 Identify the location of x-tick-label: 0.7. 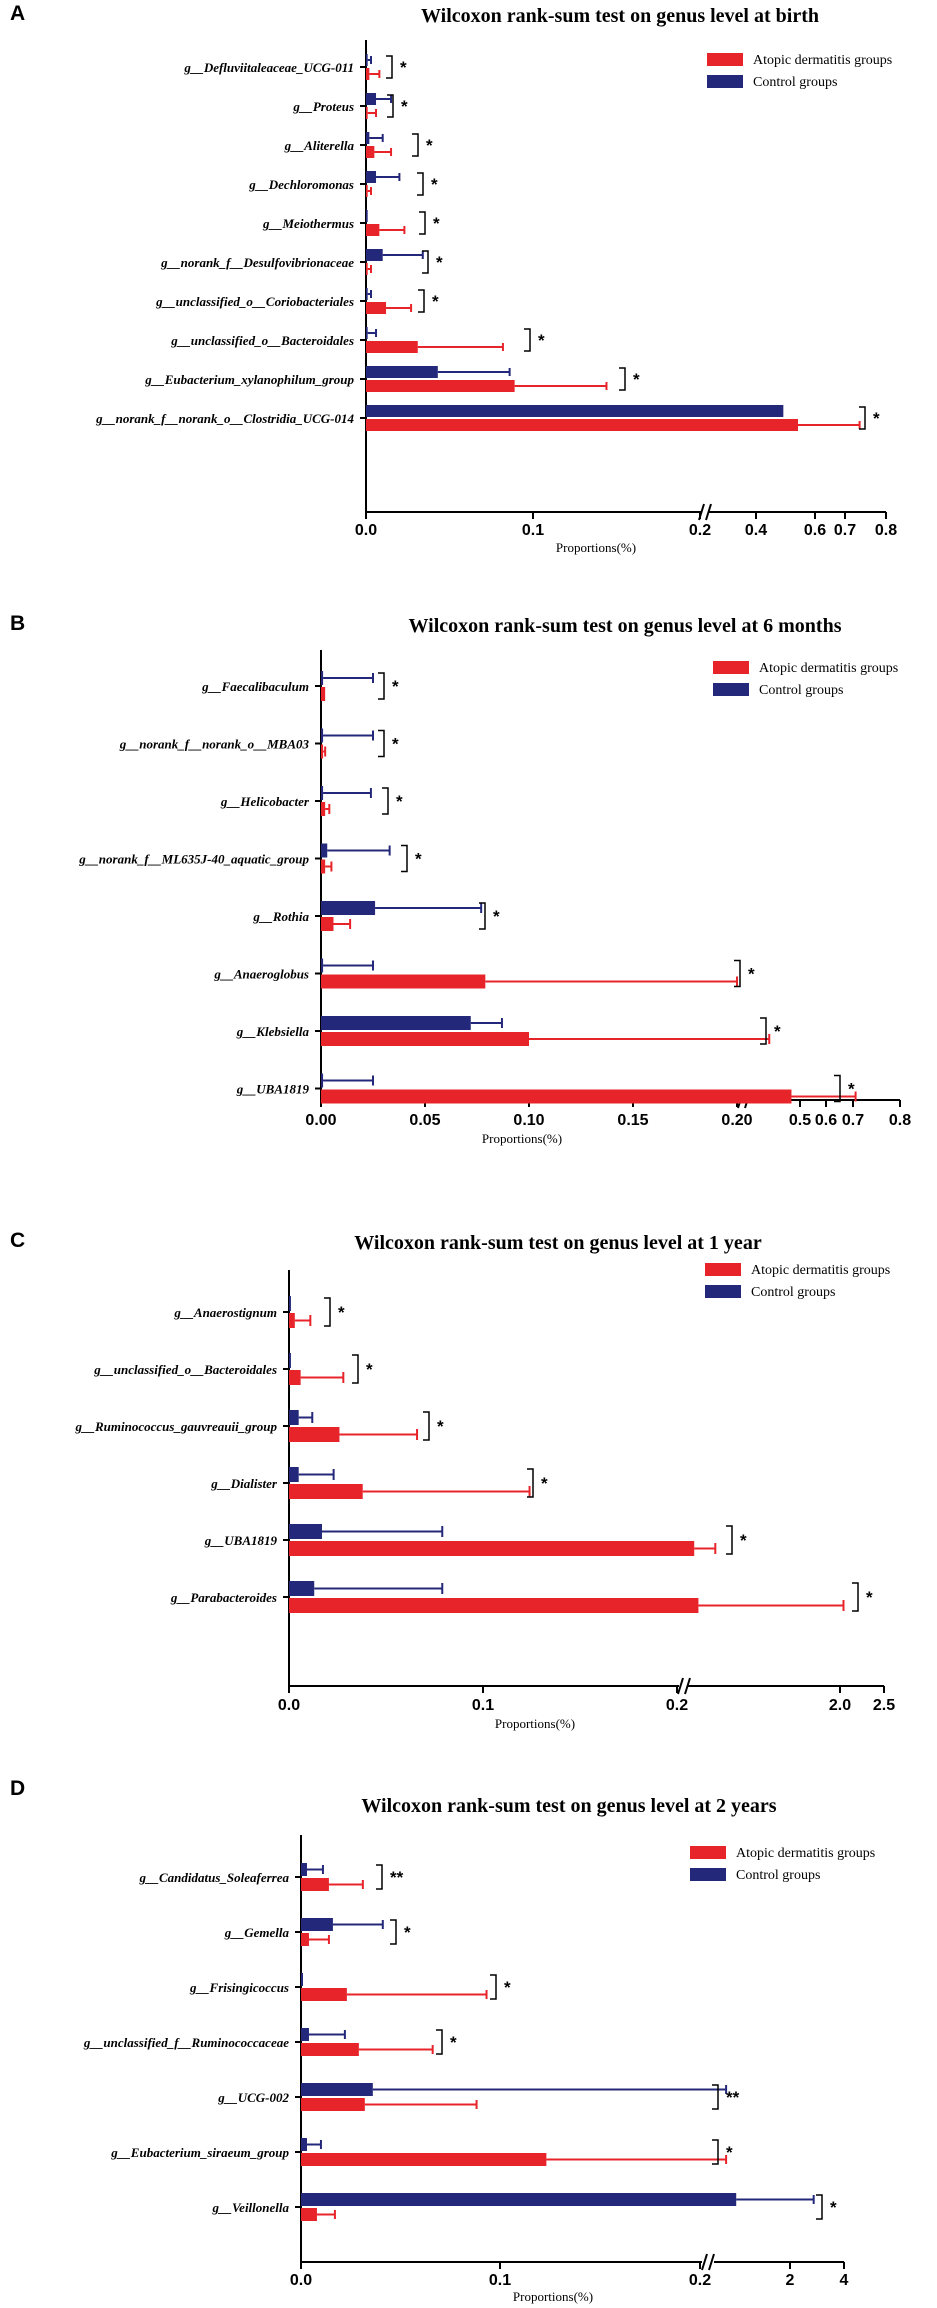
(853, 1120).